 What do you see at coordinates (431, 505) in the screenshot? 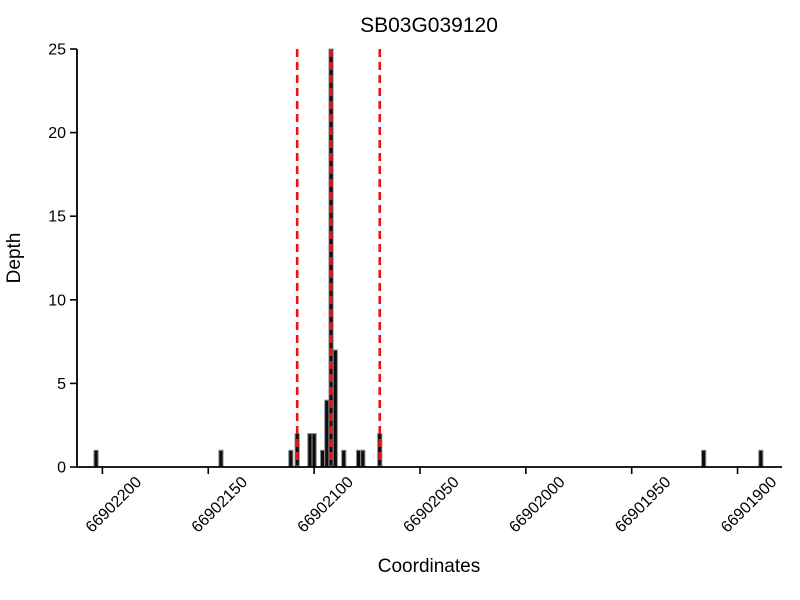
I see `x-tick-label: 66902050` at bounding box center [431, 505].